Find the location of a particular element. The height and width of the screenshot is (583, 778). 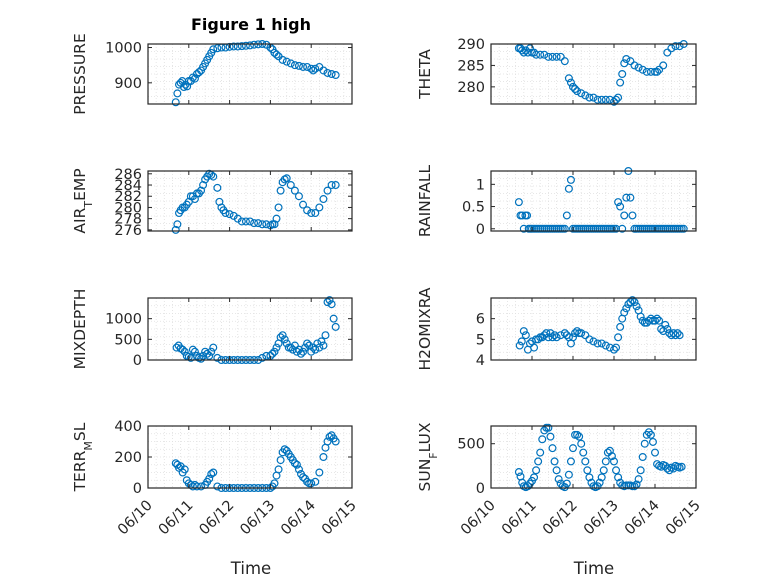

y-tick-label: 286 is located at coordinates (128, 175).